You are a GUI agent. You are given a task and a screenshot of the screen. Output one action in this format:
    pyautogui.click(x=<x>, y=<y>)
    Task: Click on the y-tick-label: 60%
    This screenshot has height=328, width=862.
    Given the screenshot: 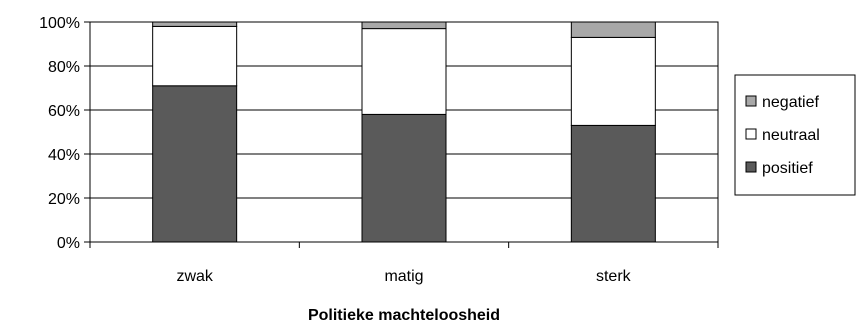 What is the action you would take?
    pyautogui.click(x=64, y=111)
    